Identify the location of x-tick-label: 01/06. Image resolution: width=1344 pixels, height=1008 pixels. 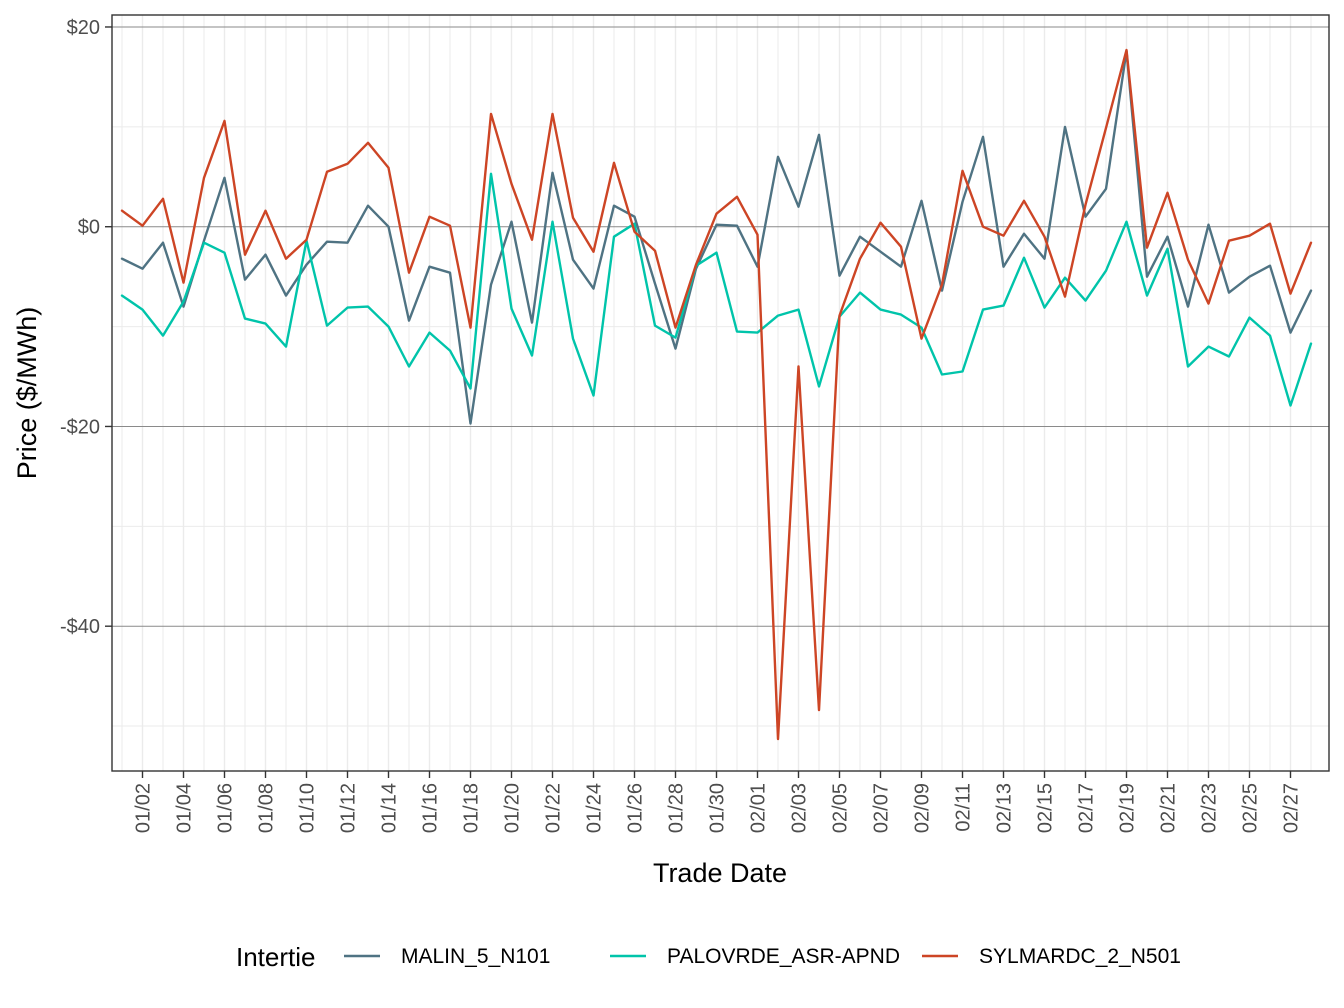
(226, 808).